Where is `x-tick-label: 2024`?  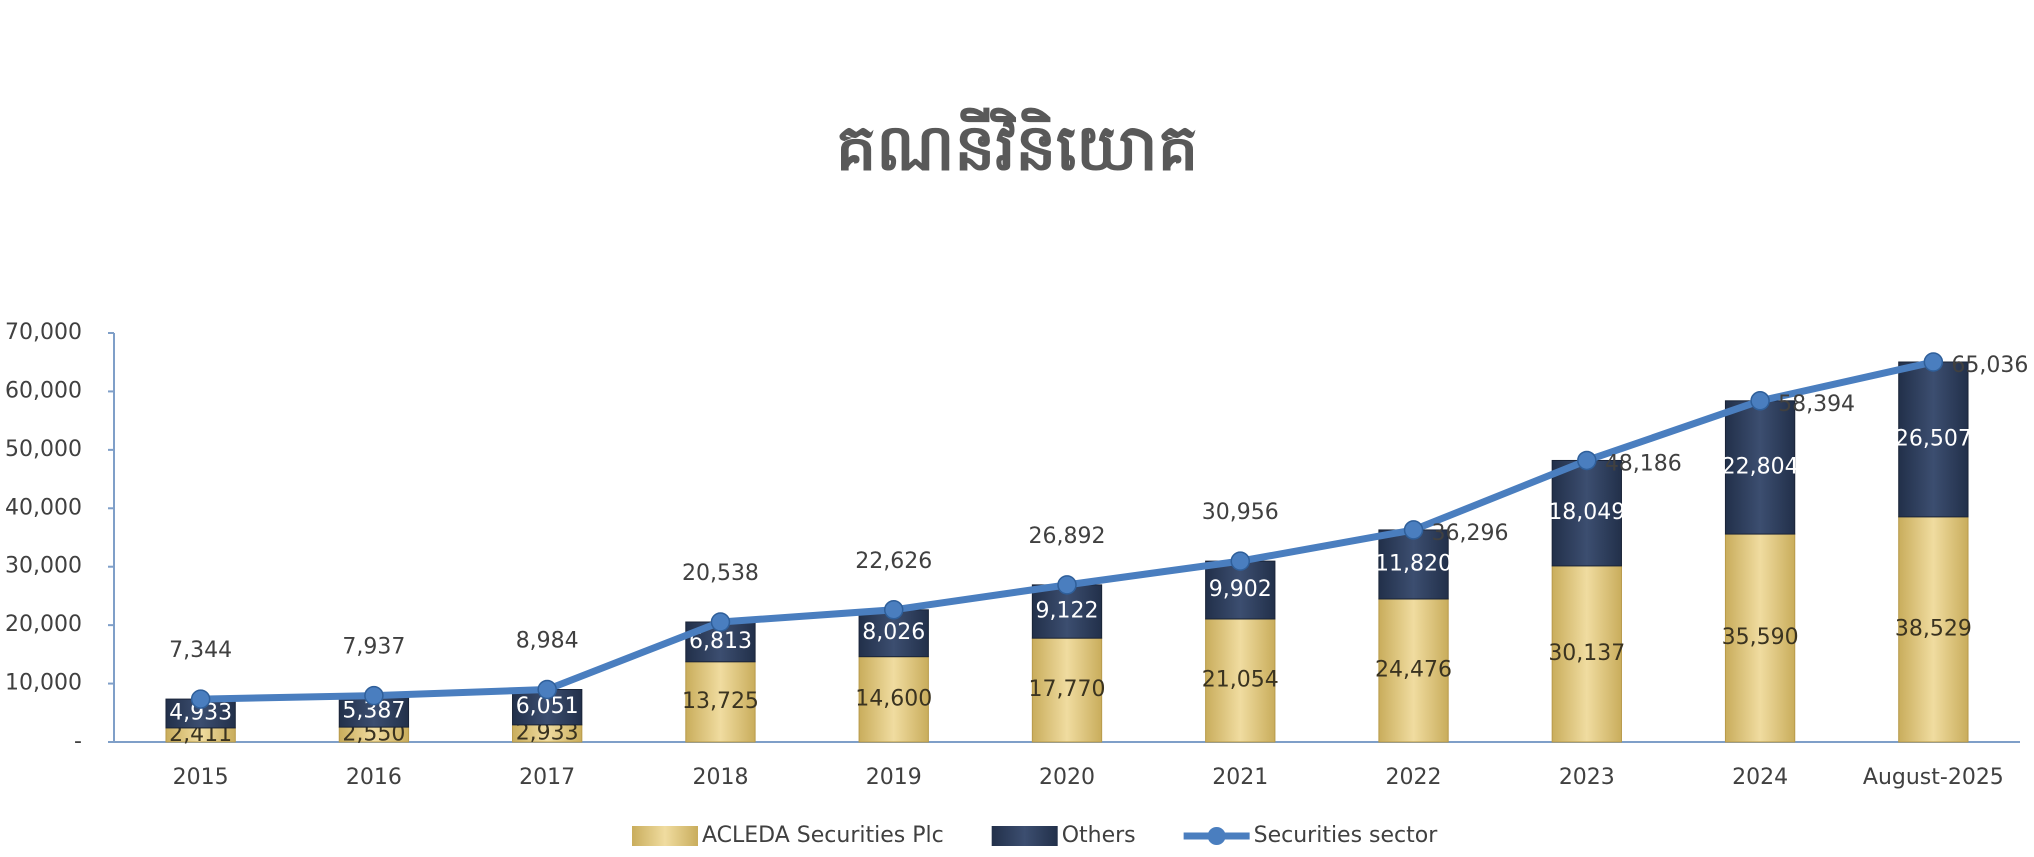
x-tick-label: 2024 is located at coordinates (1760, 777).